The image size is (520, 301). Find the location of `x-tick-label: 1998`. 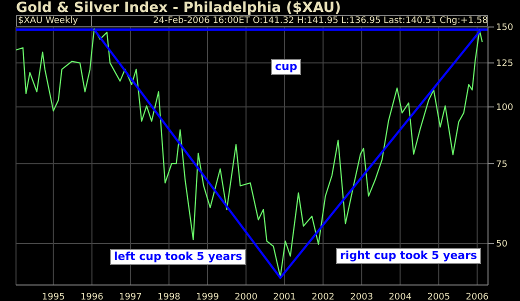

x-tick-label: 1998 is located at coordinates (169, 296).